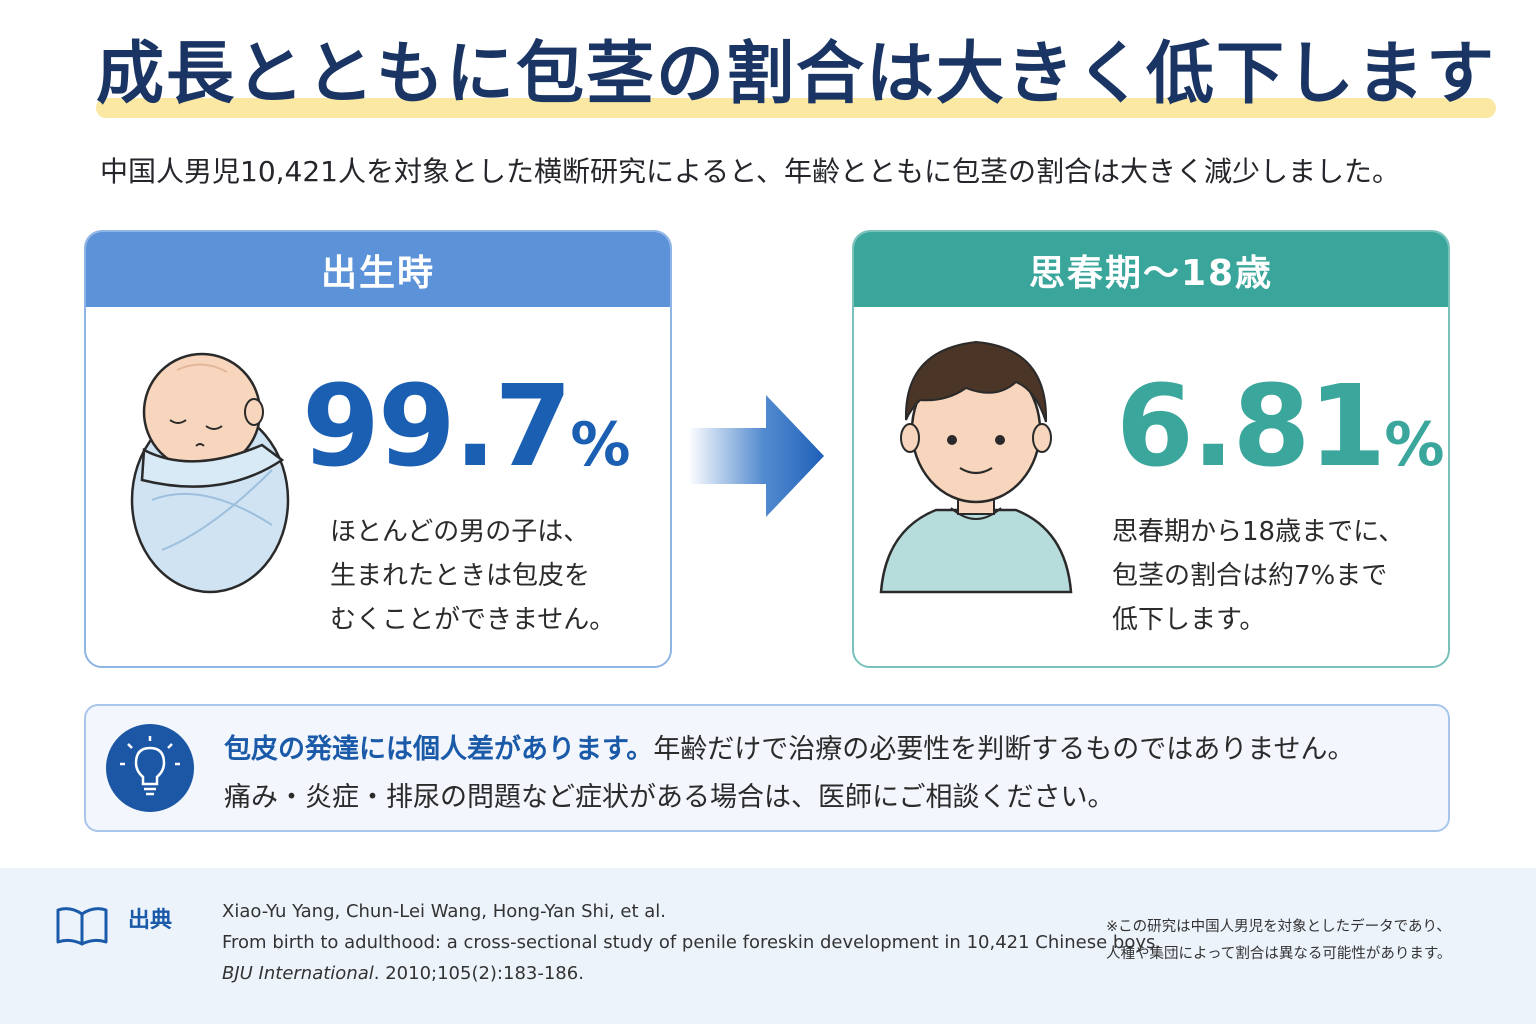 This screenshot has width=1536, height=1024. What do you see at coordinates (378, 269) in the screenshot?
I see `birth-card-header: 出生時` at bounding box center [378, 269].